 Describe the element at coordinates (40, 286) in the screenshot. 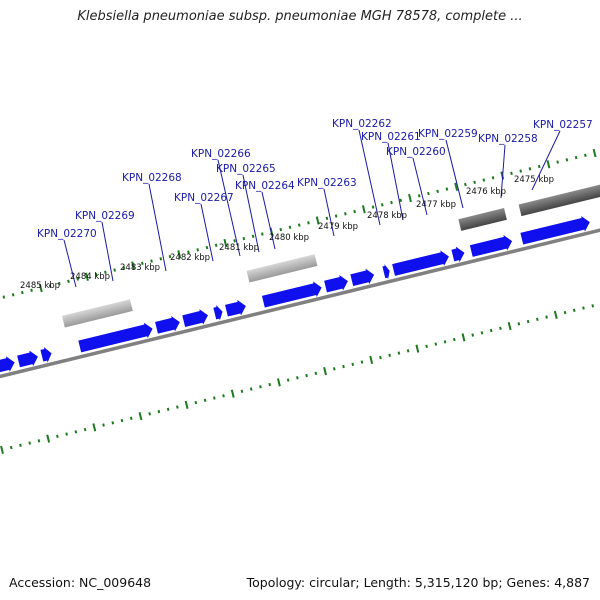

I see `kbp-tick-label: 2485 kbp` at that location.